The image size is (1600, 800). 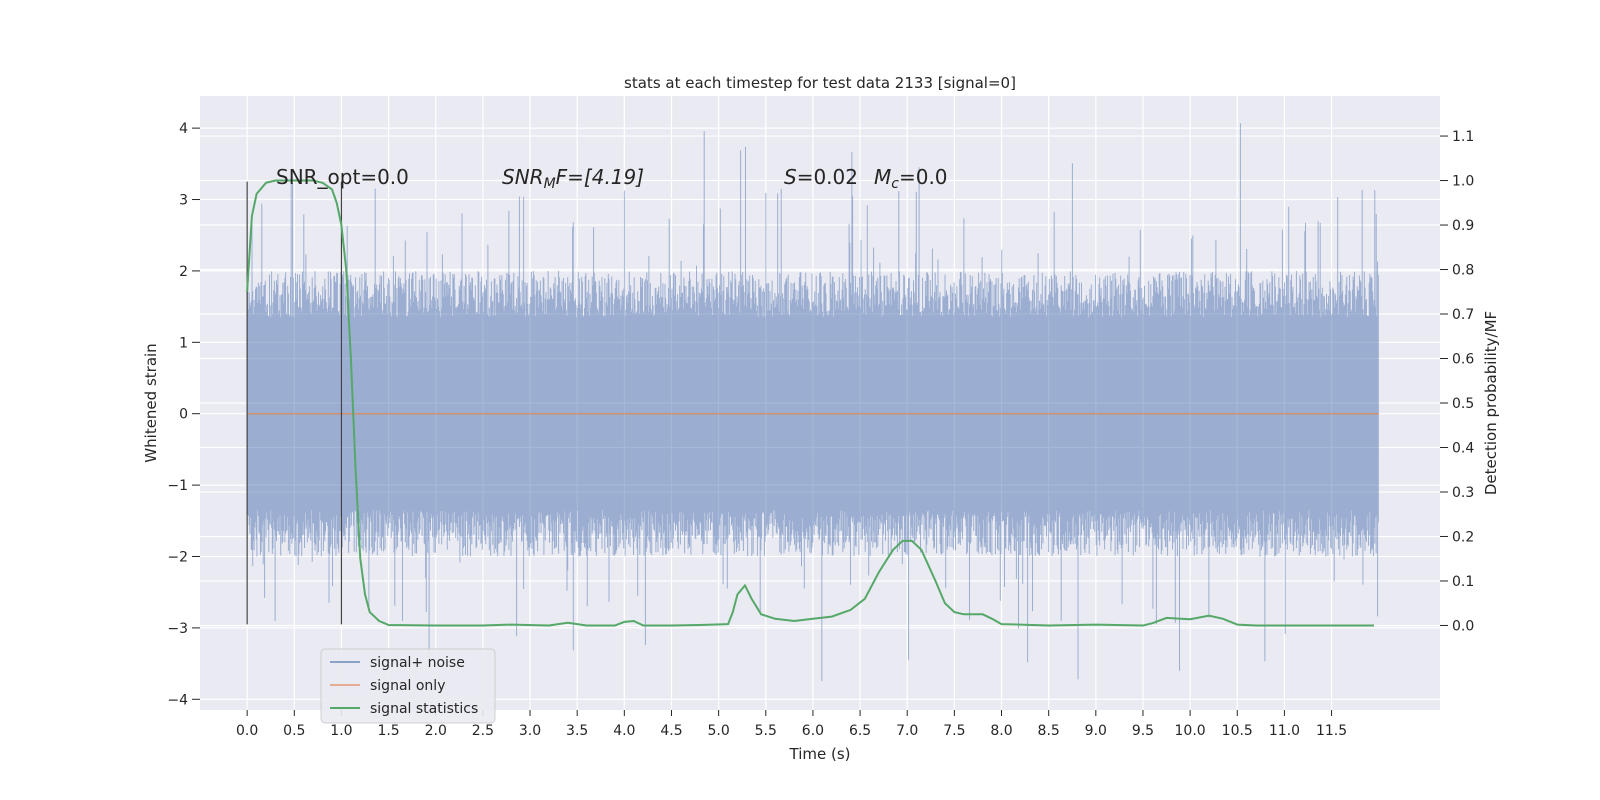 I want to click on x-tick-label: 9.5, so click(x=1143, y=731).